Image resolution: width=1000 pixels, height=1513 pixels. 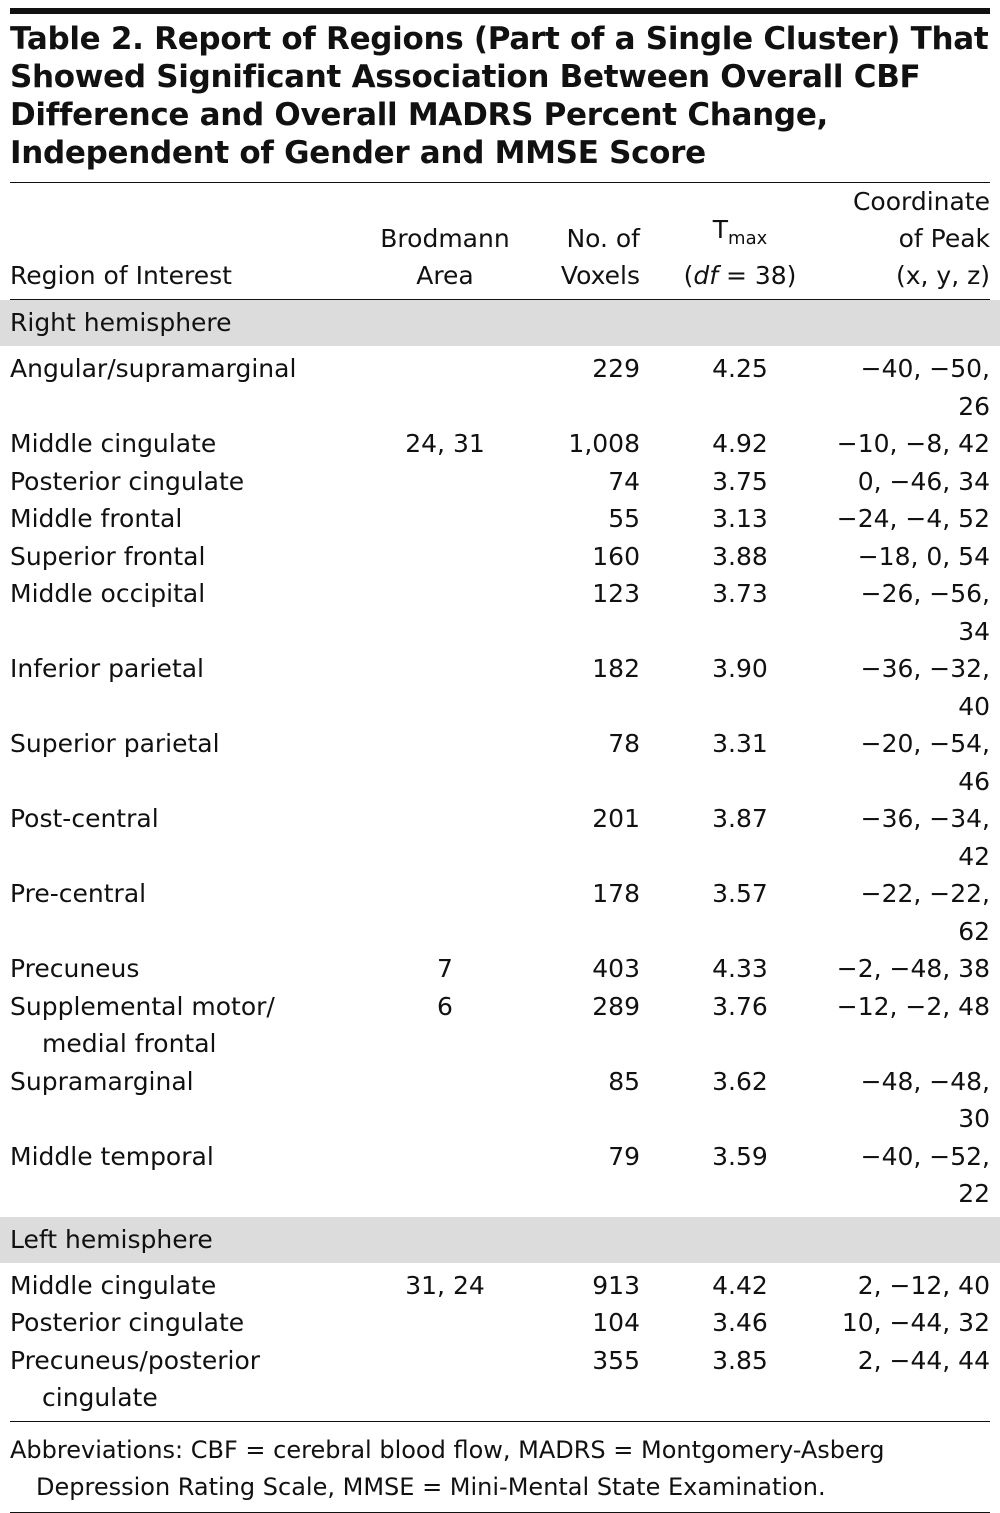 What do you see at coordinates (500, 11) in the screenshot?
I see `top-bar` at bounding box center [500, 11].